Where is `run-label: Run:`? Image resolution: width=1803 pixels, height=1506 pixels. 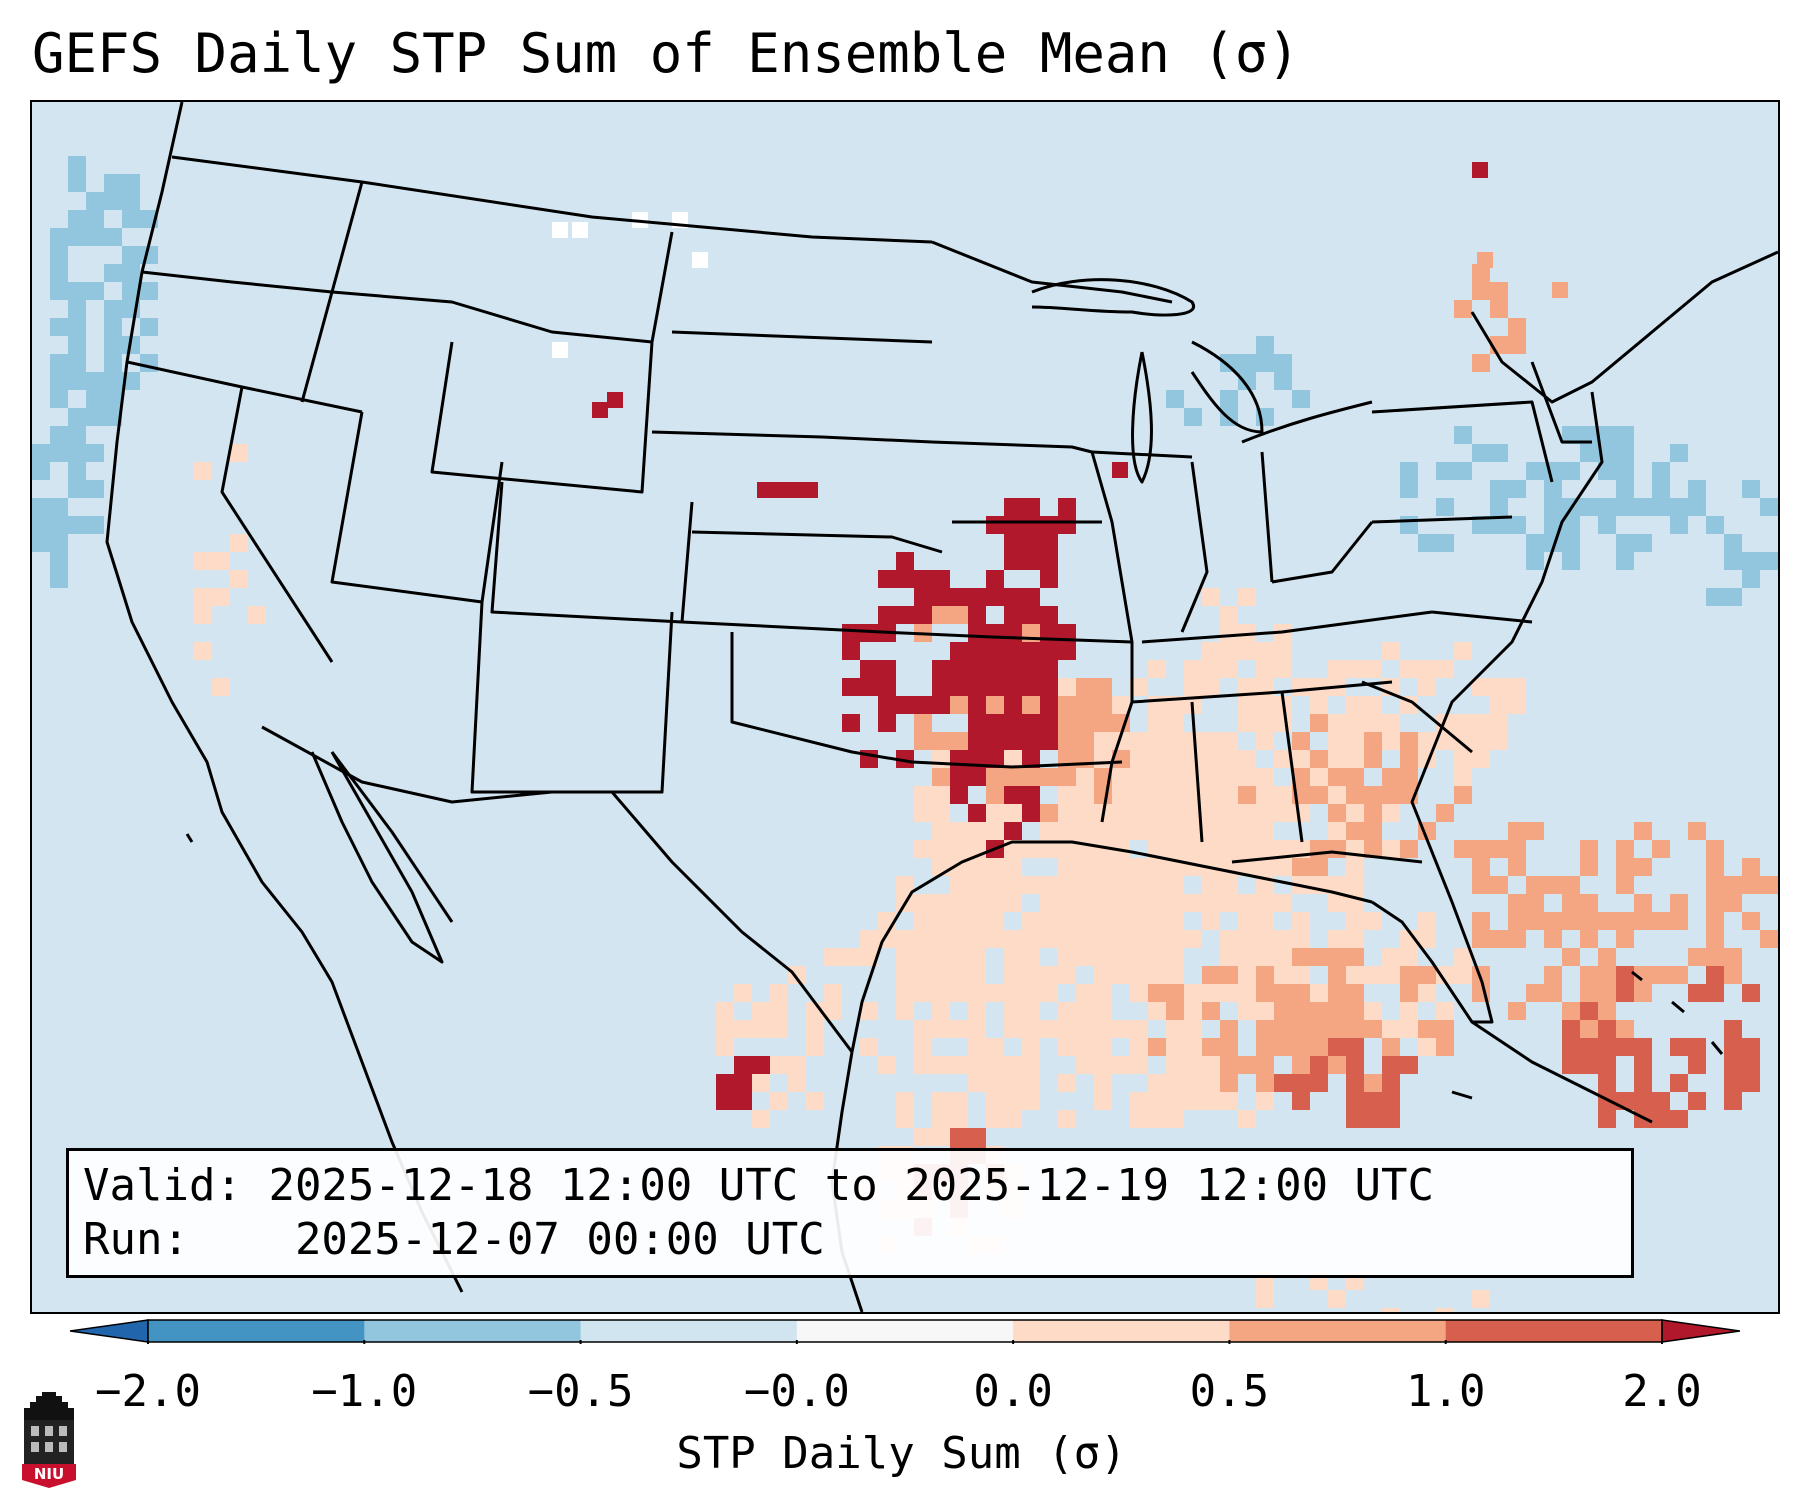 run-label: Run: is located at coordinates (136, 1239).